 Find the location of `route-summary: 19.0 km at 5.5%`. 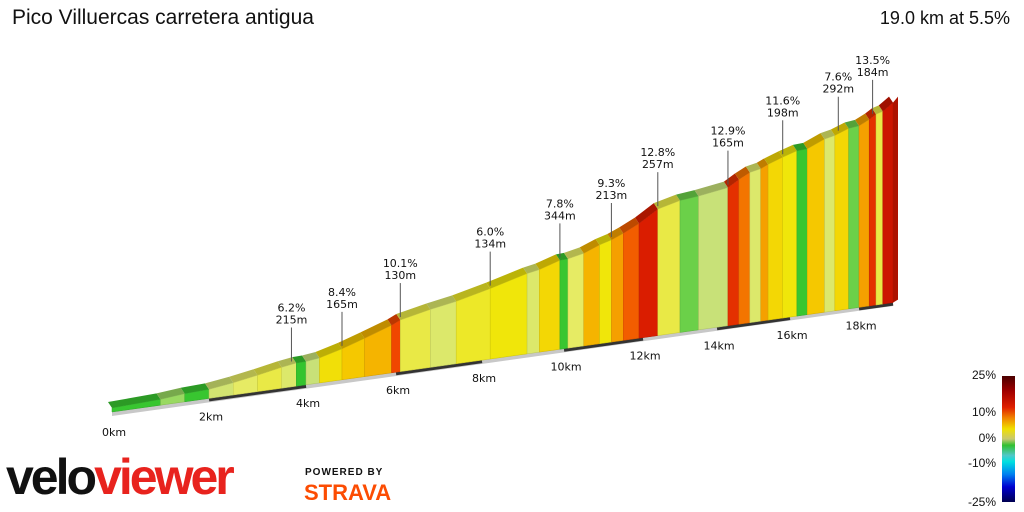

route-summary: 19.0 km at 5.5% is located at coordinates (944, 18).